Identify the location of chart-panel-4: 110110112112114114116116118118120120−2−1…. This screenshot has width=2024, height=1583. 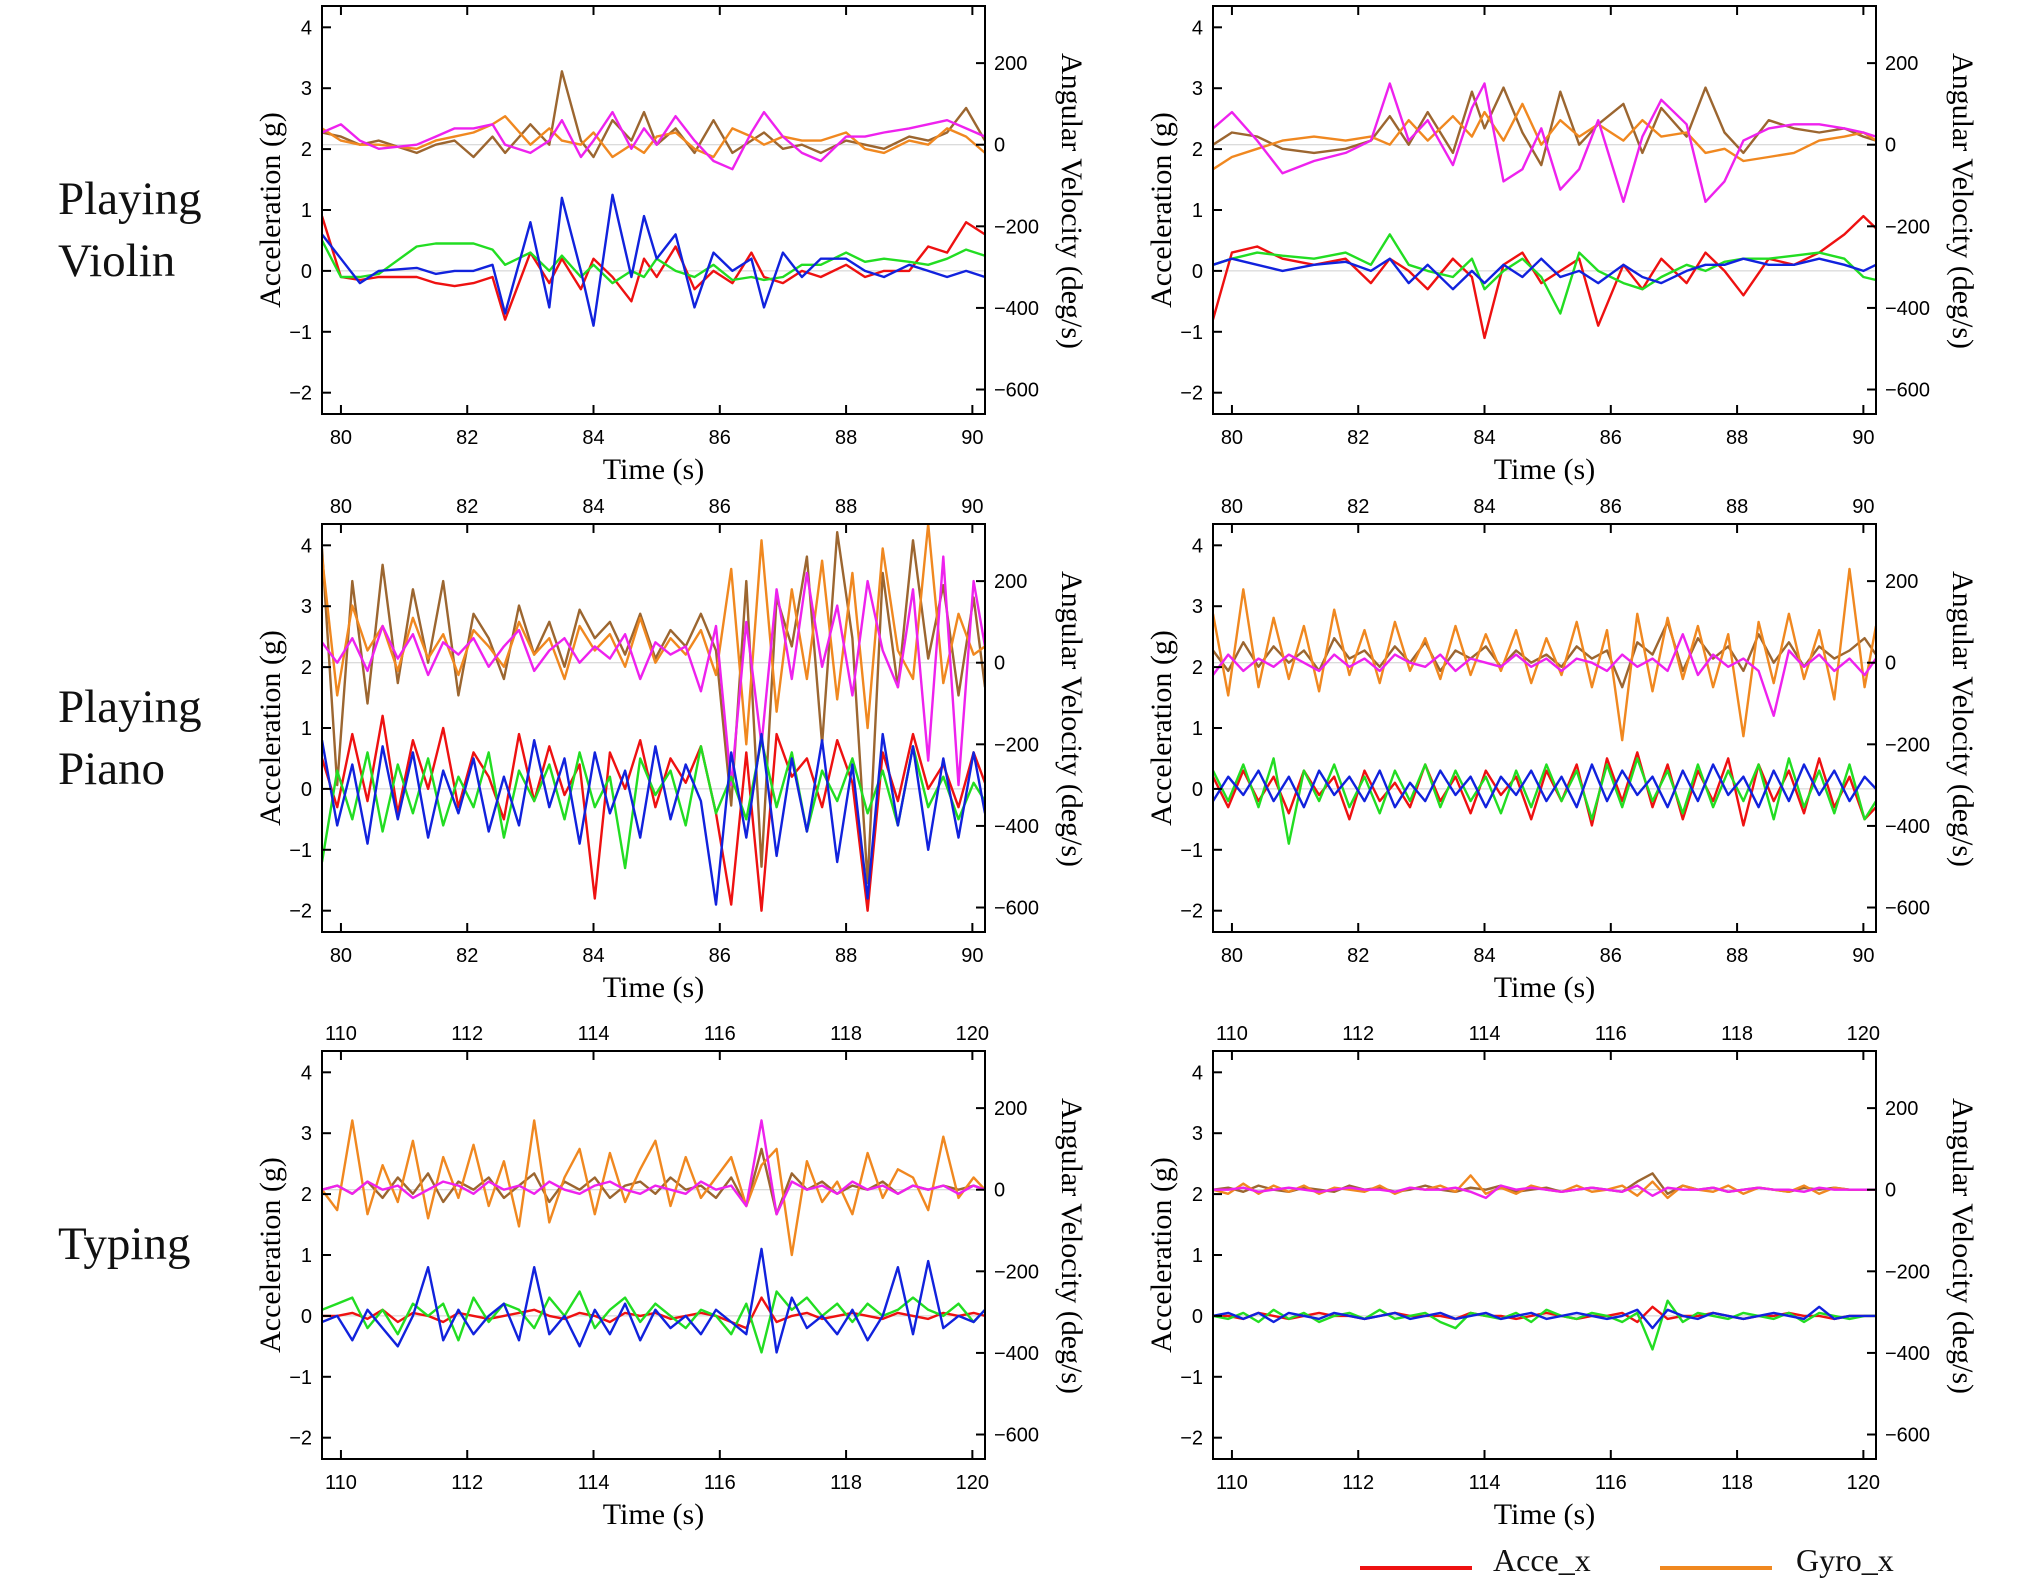
(671, 1277).